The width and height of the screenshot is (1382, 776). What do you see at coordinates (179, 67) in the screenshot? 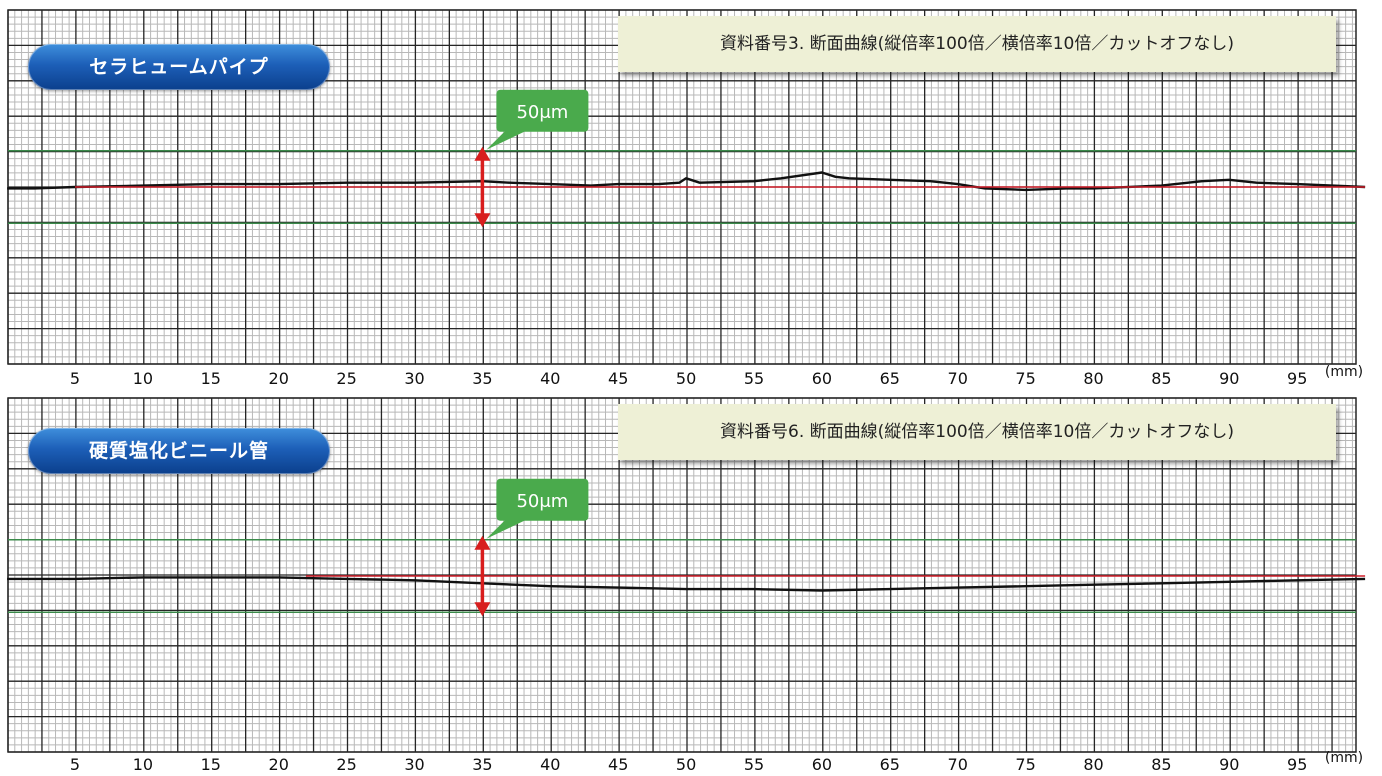
I see `material-label: セラヒュームパイプ` at bounding box center [179, 67].